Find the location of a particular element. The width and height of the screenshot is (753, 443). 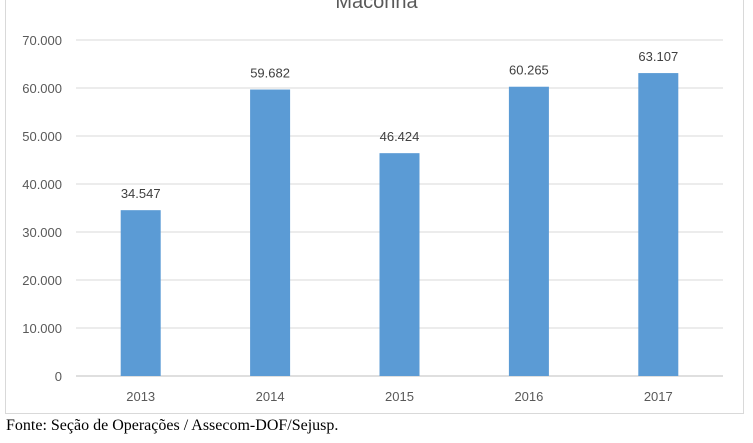

bar-2015 is located at coordinates (399, 264).